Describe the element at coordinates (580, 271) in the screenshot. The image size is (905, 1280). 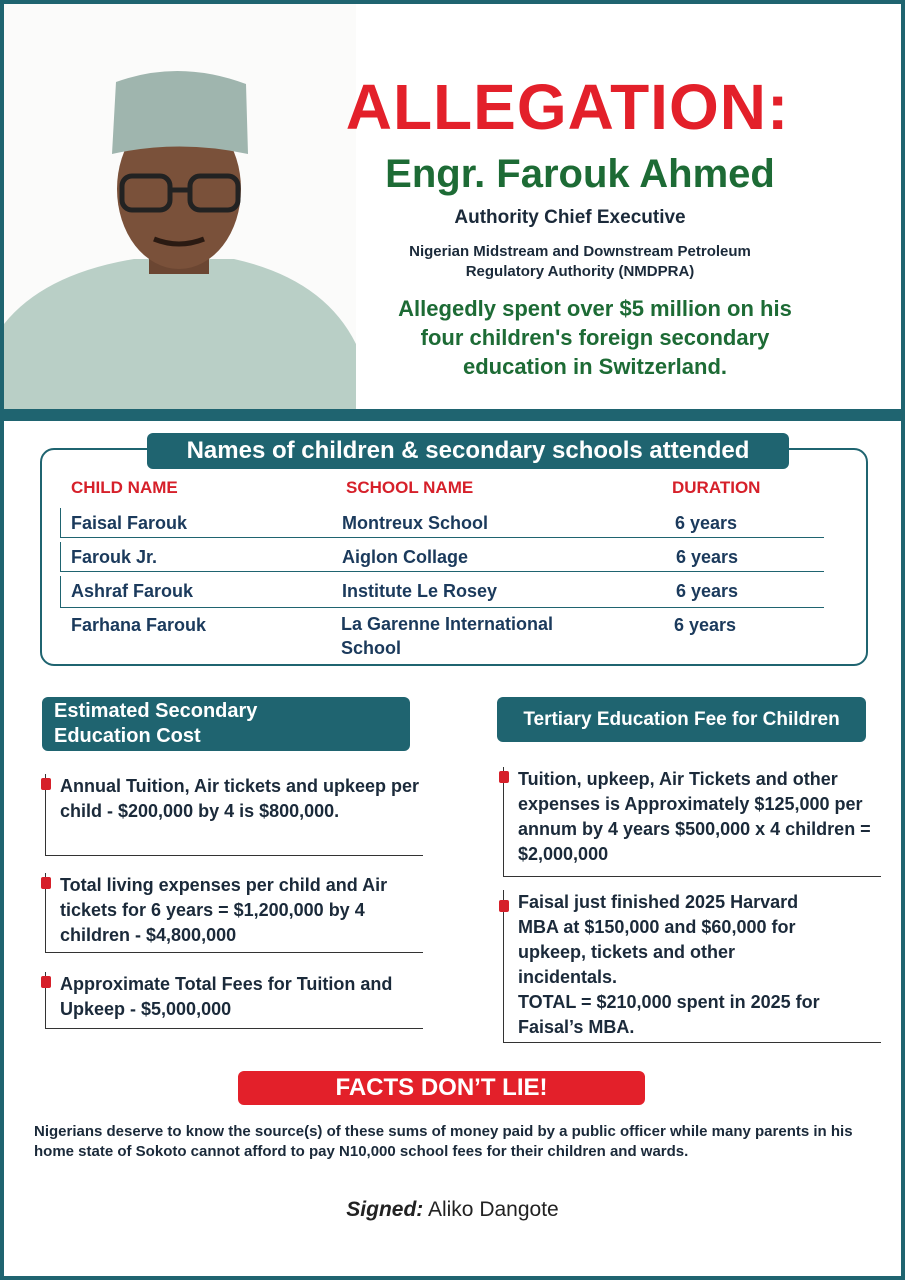
I see `organization-line: Regulatory Authority (NMDPRA)` at that location.